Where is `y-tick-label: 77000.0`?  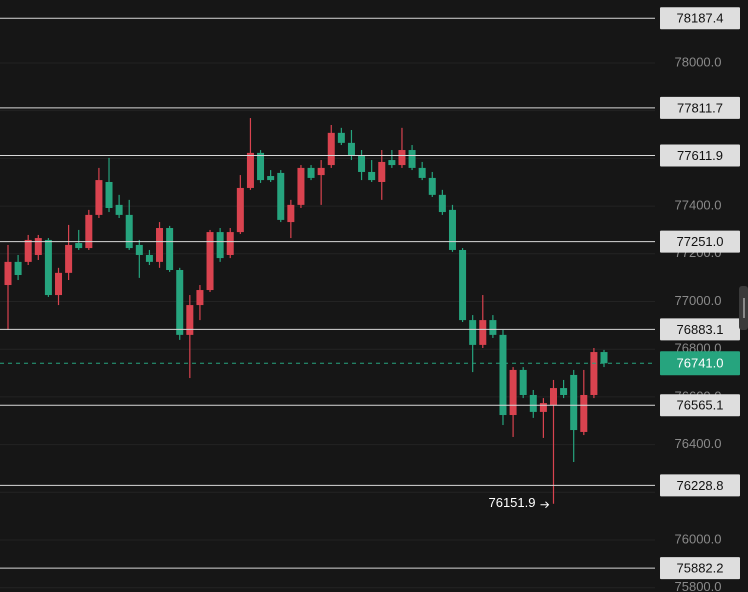 y-tick-label: 77000.0 is located at coordinates (698, 300).